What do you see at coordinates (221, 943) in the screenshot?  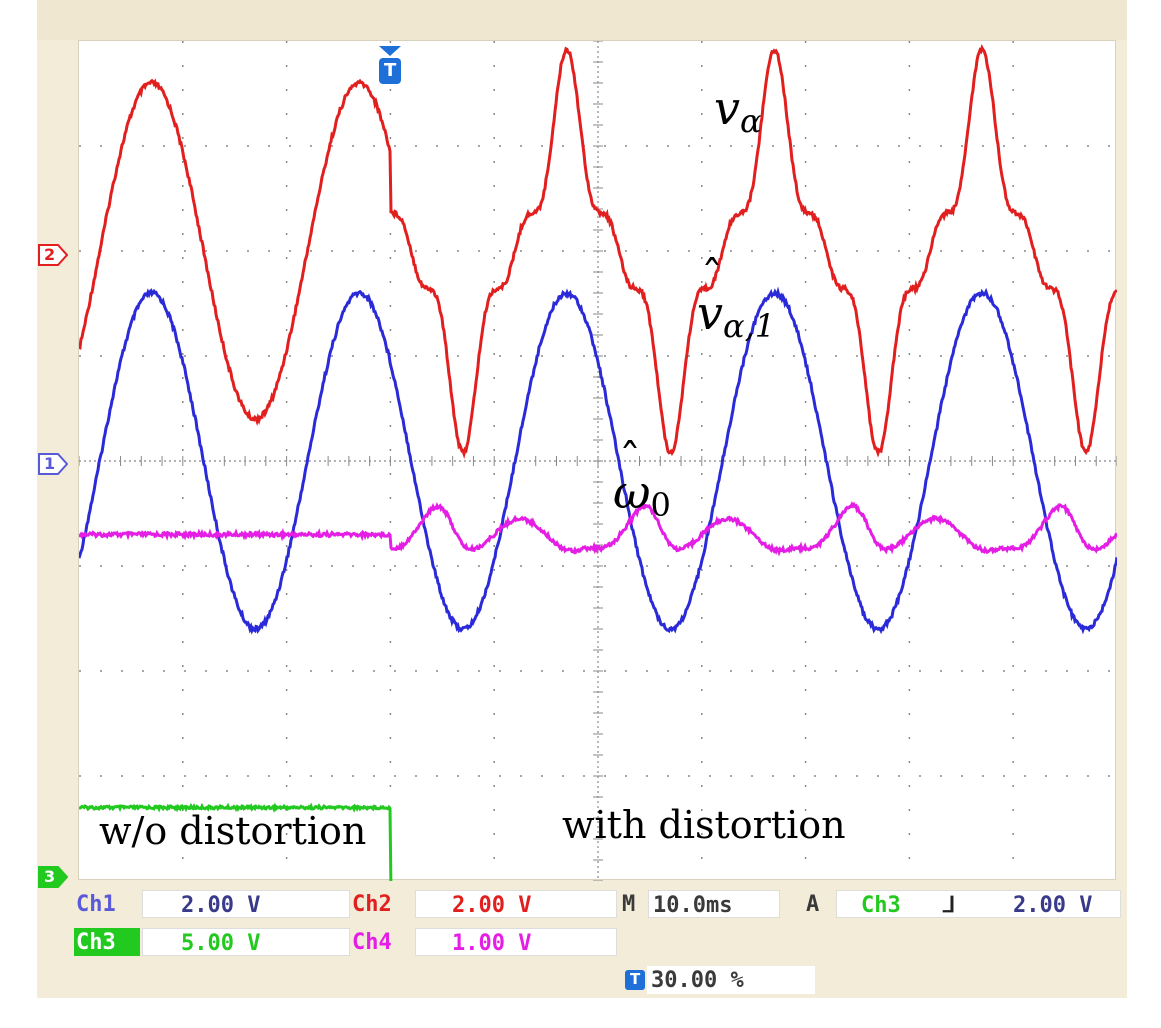 I see `ch3-scale: 5.00 V` at bounding box center [221, 943].